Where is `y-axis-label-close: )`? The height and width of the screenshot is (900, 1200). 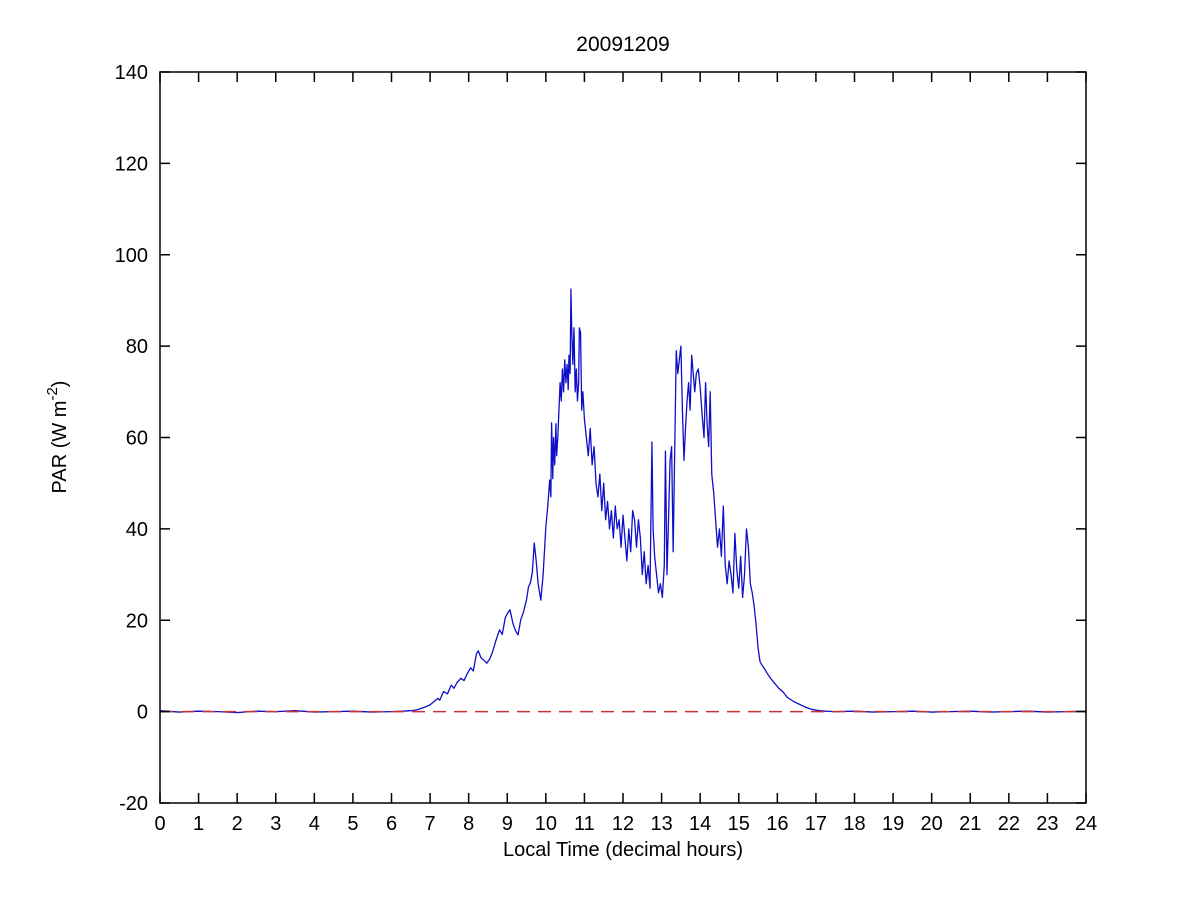
y-axis-label-close: ) is located at coordinates (60, 384).